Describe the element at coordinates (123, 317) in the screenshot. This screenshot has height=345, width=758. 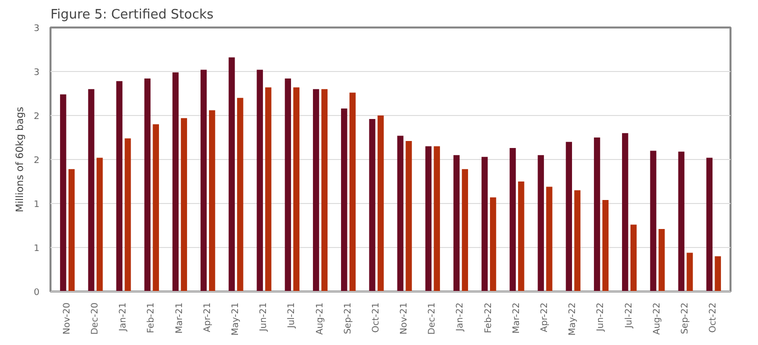
I see `x-tick-label: Jan-21` at that location.